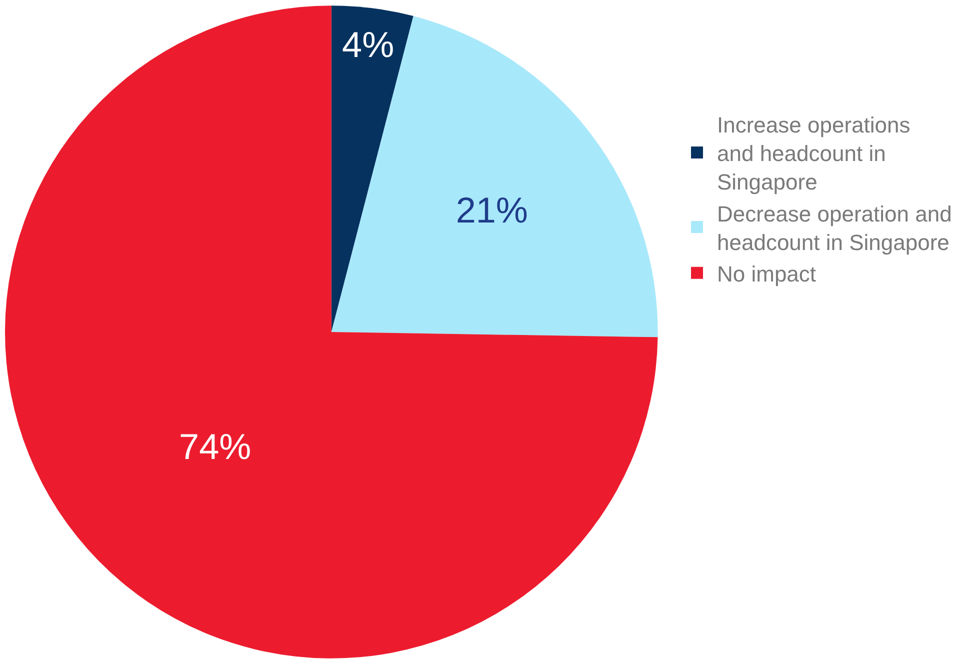 The width and height of the screenshot is (970, 664). I want to click on data-label: 74%, so click(215, 446).